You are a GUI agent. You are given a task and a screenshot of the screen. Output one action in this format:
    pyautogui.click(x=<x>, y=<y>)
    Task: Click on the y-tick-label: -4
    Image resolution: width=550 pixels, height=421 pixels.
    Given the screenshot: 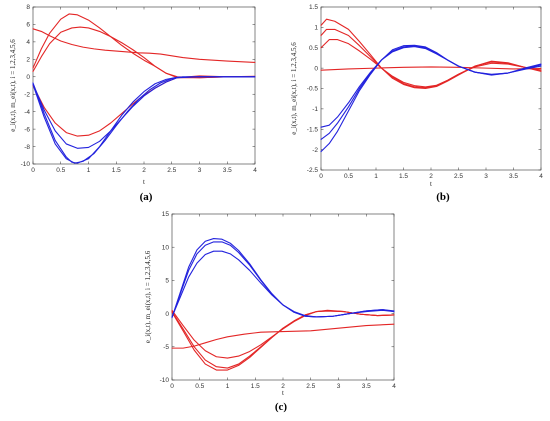 What is the action you would take?
    pyautogui.click(x=27, y=112)
    